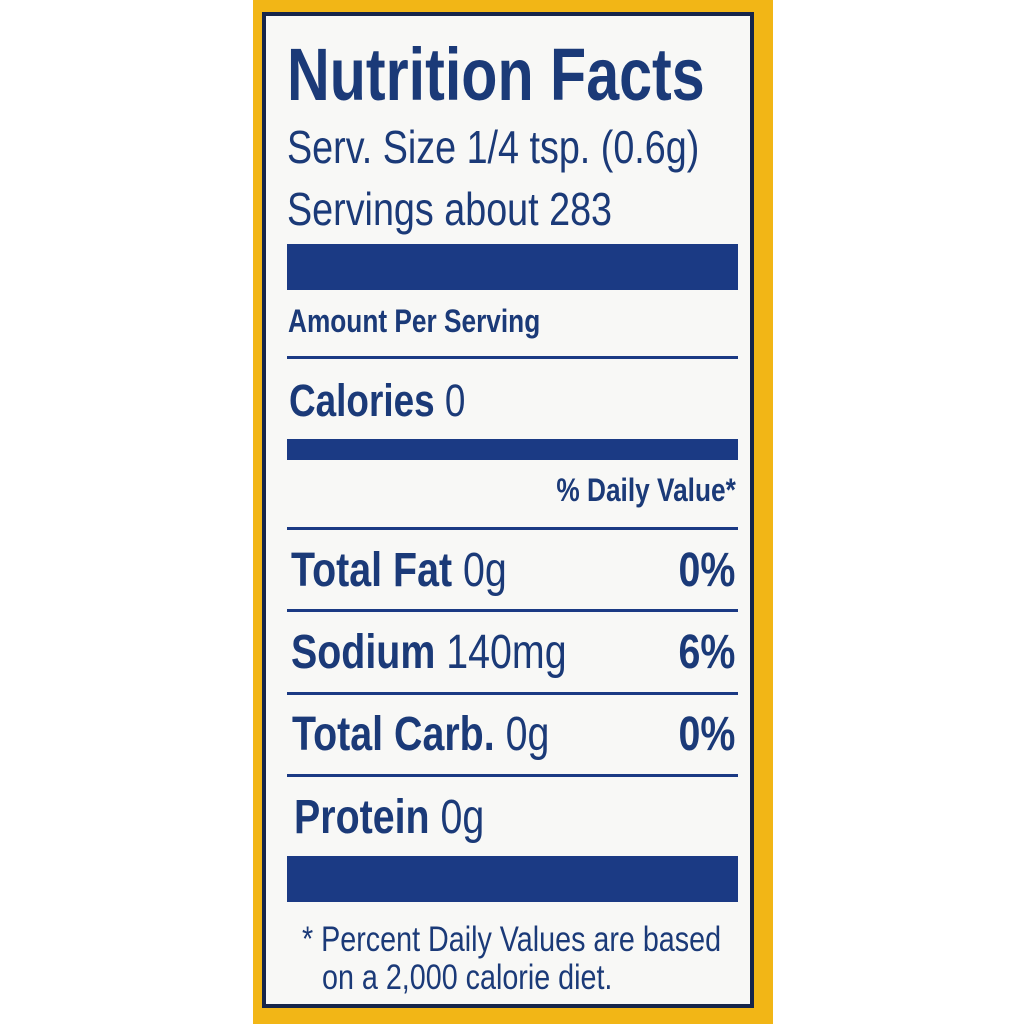 The image size is (1024, 1024). I want to click on nutrient-name: Total Fat, so click(372, 570).